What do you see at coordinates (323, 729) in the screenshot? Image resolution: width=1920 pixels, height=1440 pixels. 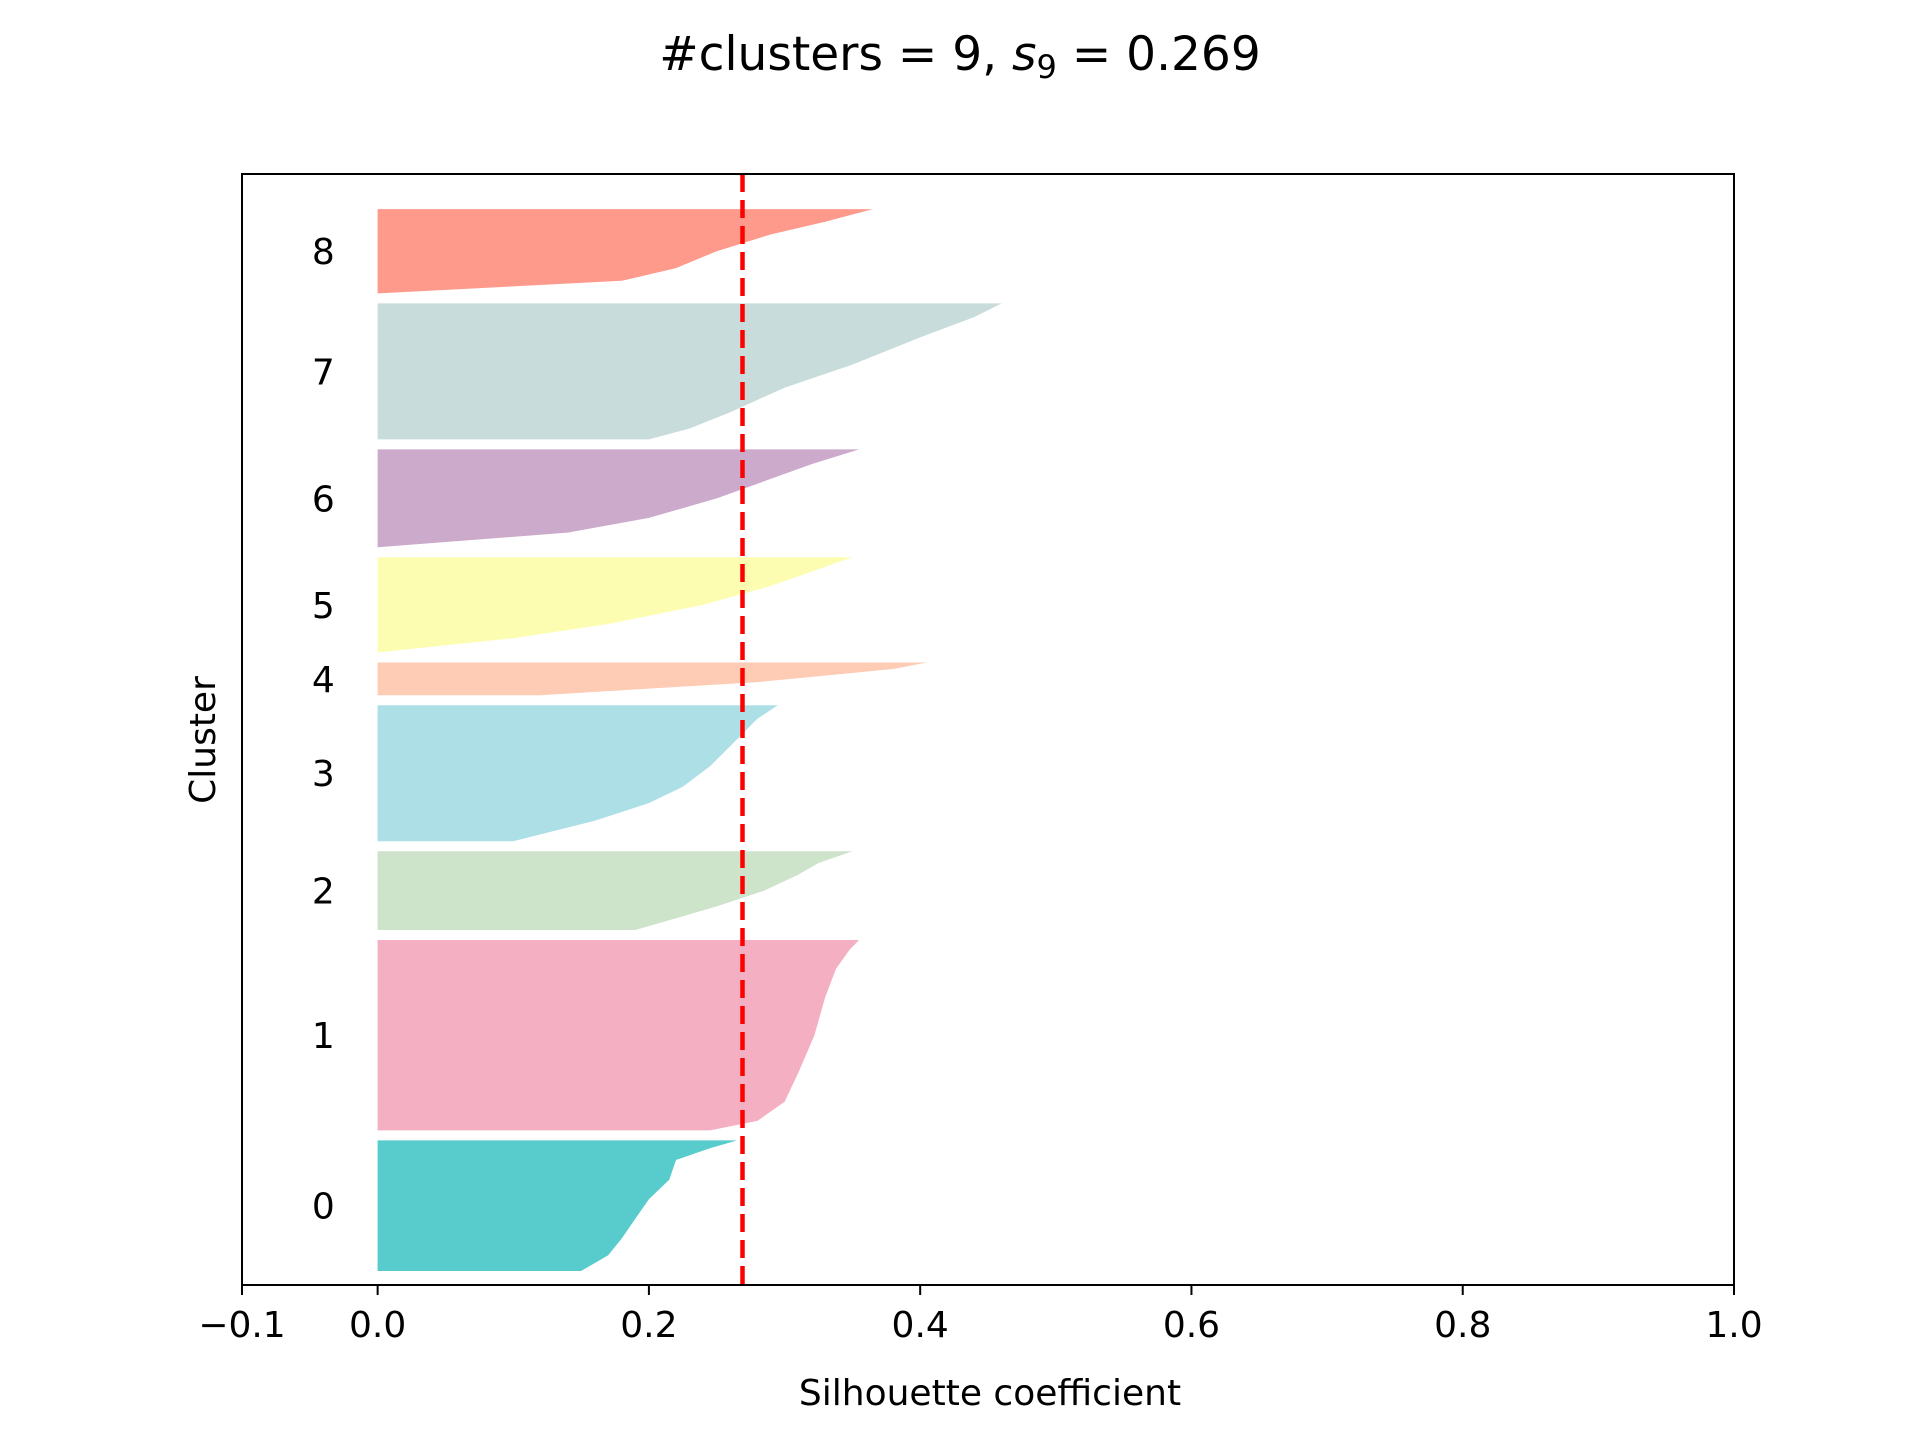 I see `cluster-labels: 0 1 2 3 4 5 6 7 8` at bounding box center [323, 729].